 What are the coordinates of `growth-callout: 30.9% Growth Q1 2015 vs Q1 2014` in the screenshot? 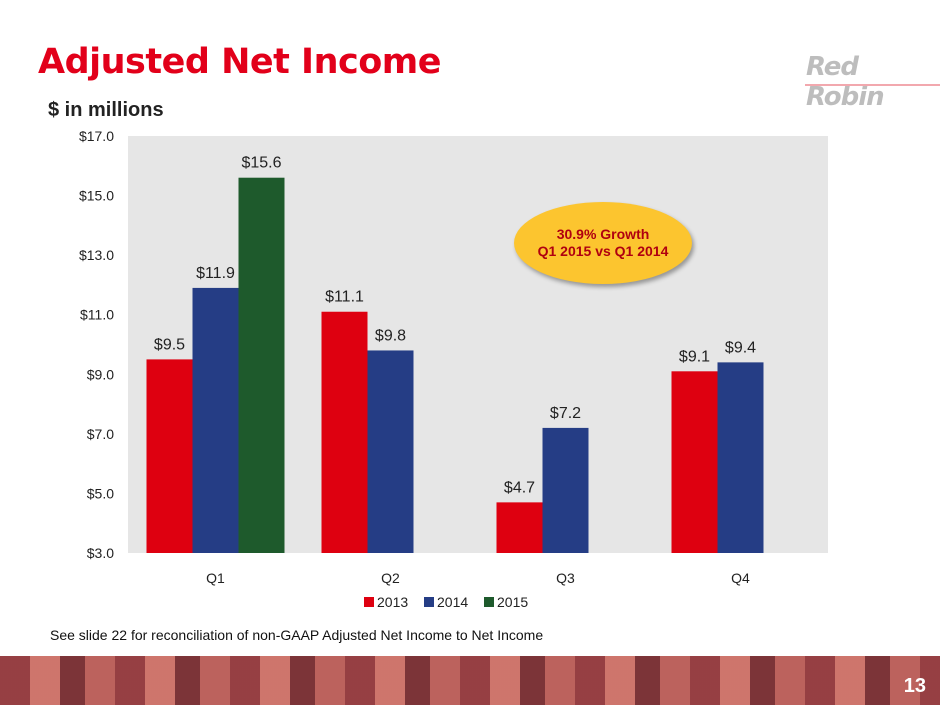 It's located at (603, 243).